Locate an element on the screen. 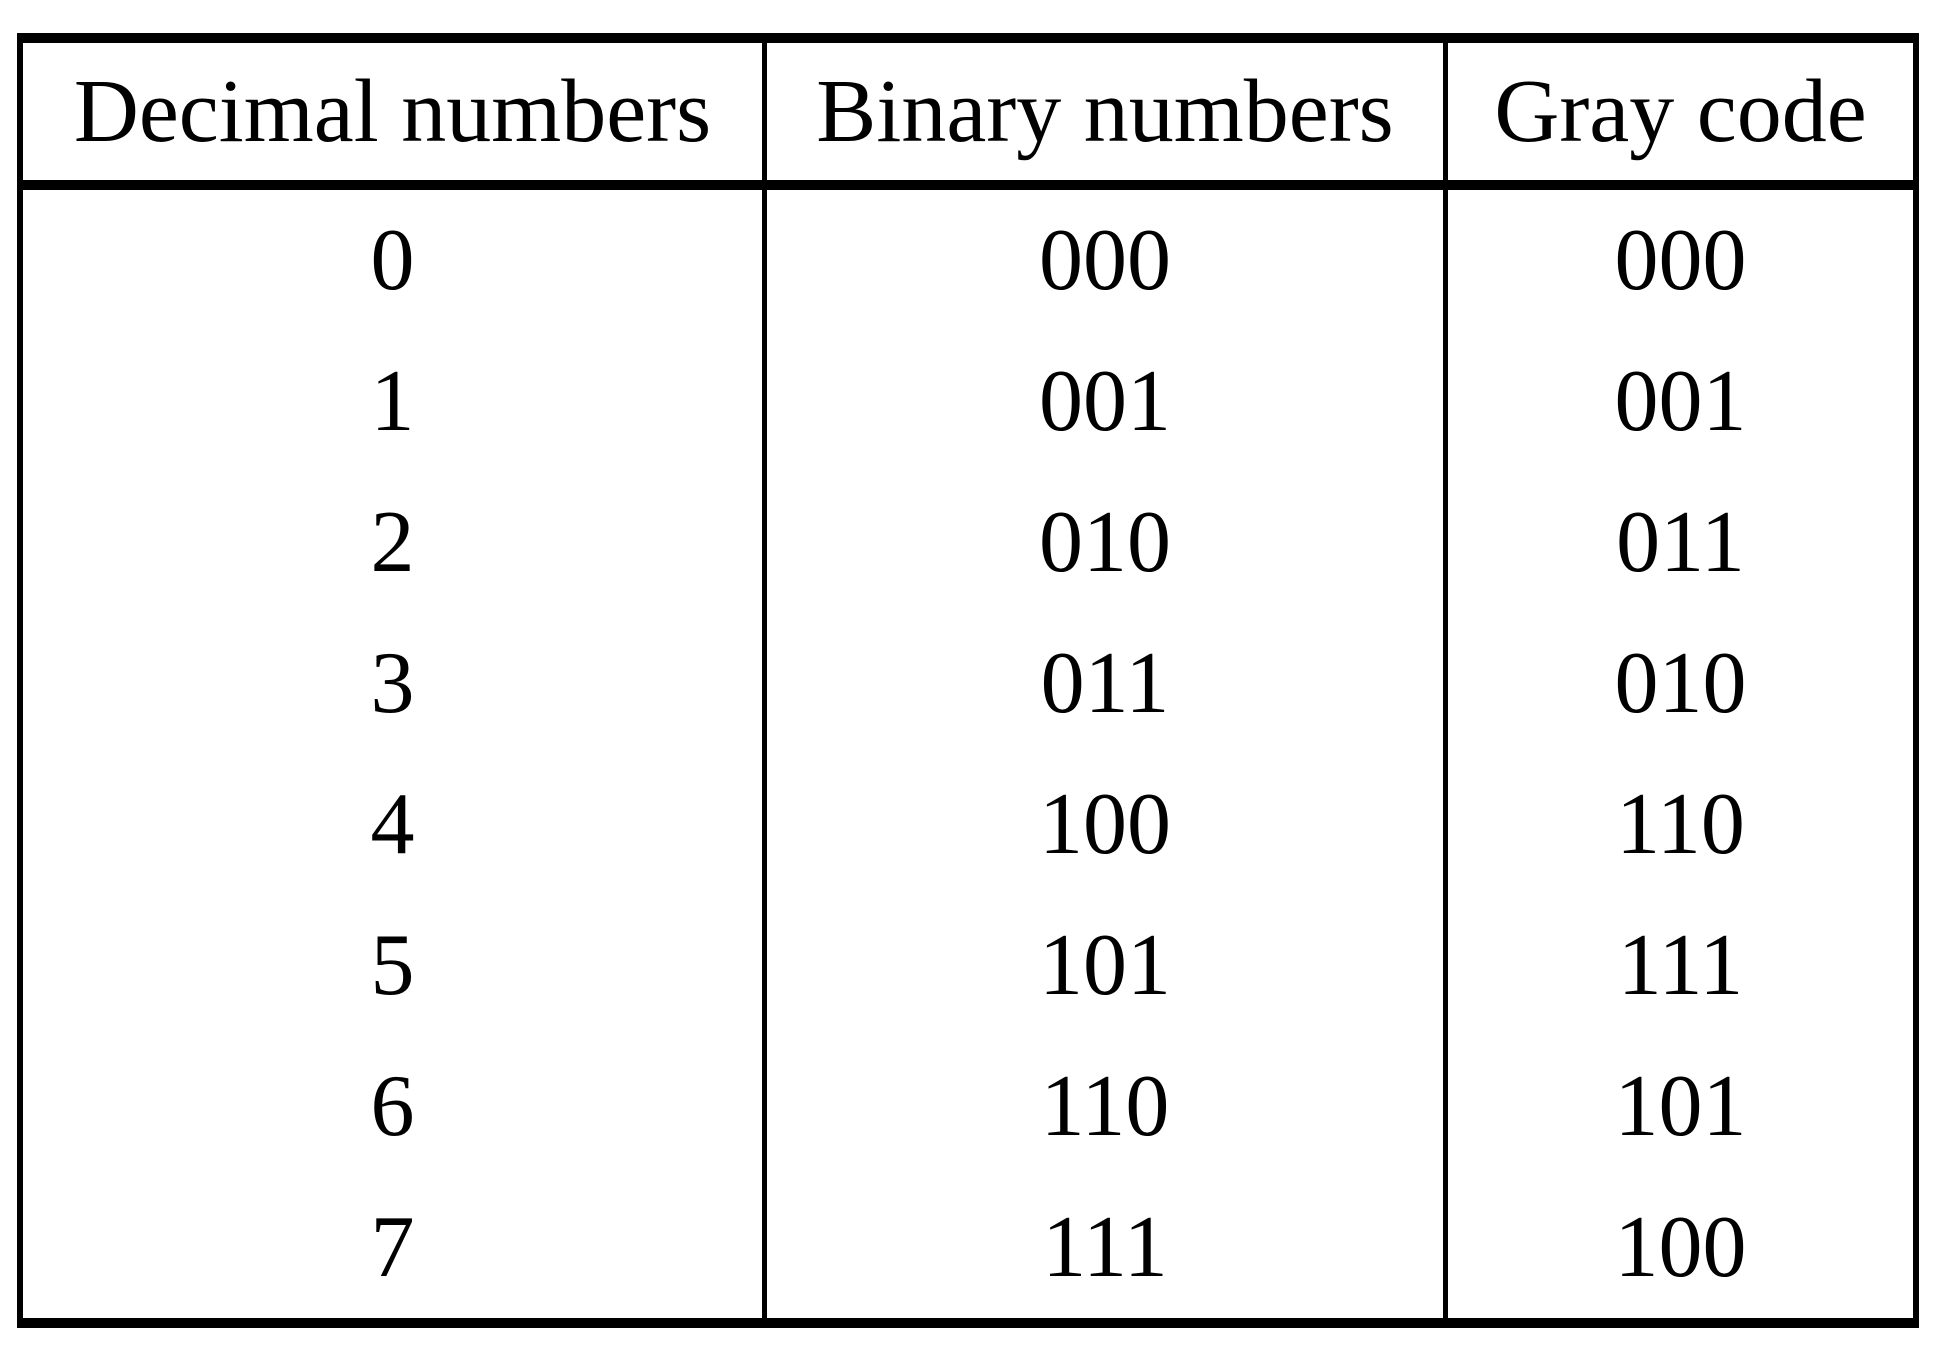  cell-decimal-row5: 5 is located at coordinates (395, 965).